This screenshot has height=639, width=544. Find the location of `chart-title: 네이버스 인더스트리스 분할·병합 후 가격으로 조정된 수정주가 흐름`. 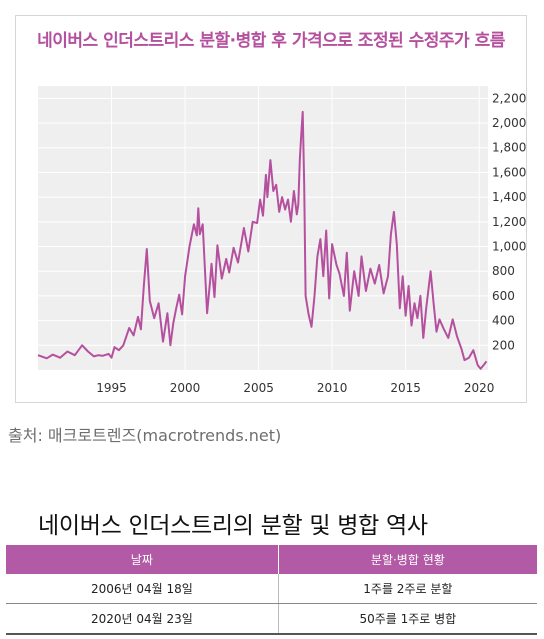

chart-title: 네이버스 인더스트리스 분할·병합 후 가격으로 조정된 수정주가 흐름 is located at coordinates (271, 41).